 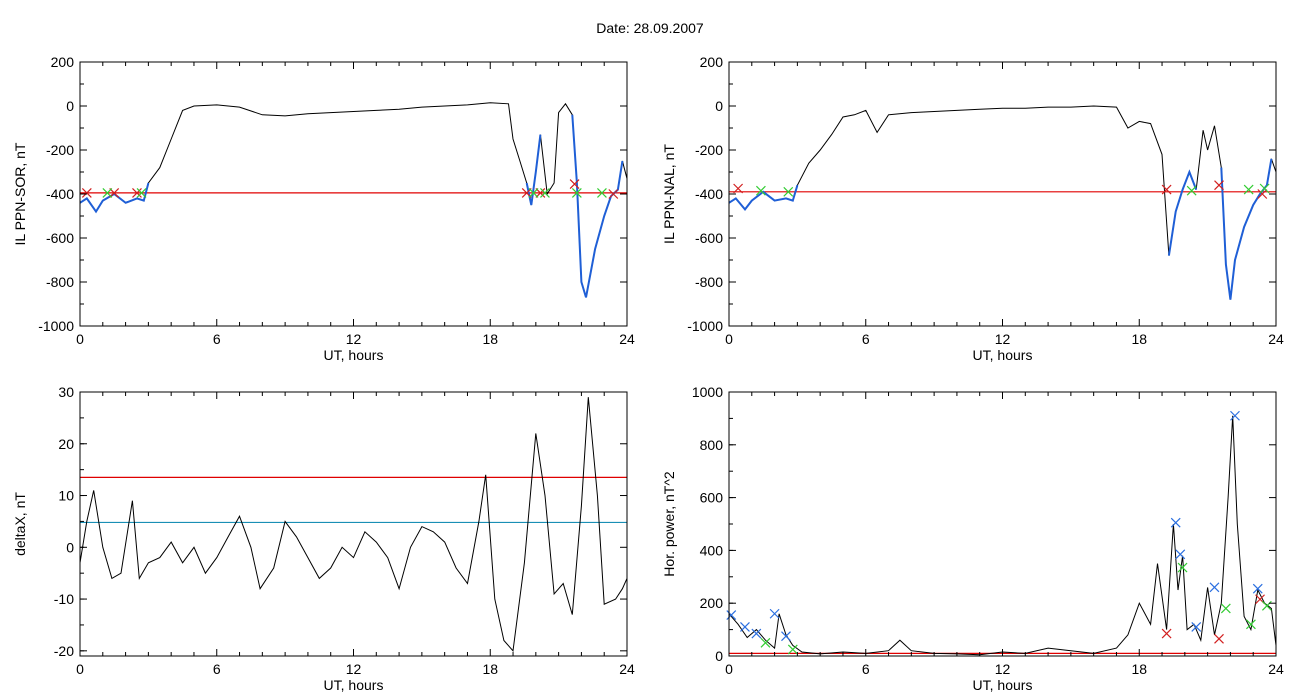 What do you see at coordinates (709, 282) in the screenshot?
I see `y-tick-label: -800` at bounding box center [709, 282].